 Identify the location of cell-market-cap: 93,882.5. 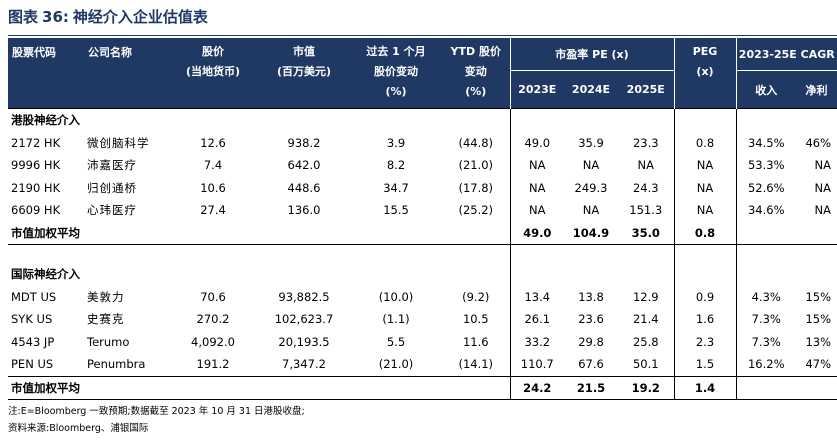
(304, 296).